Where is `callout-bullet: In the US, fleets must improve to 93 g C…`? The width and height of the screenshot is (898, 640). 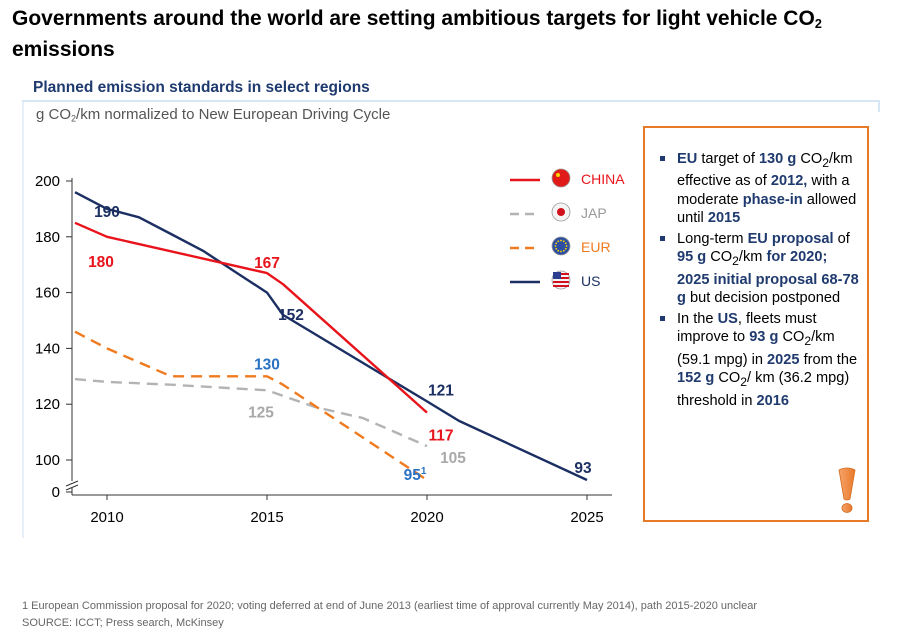
callout-bullet: In the US, fleets must improve to 93 g C… is located at coordinates (760, 360).